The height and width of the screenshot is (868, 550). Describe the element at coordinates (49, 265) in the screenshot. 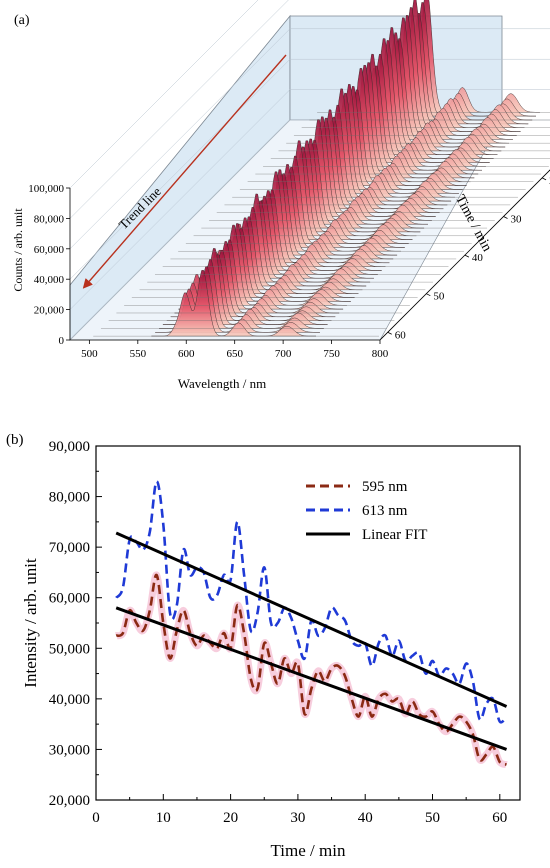

I see `counts-axis-ticks: 0 20,000 40,000 60,000 80,000 100,000` at that location.